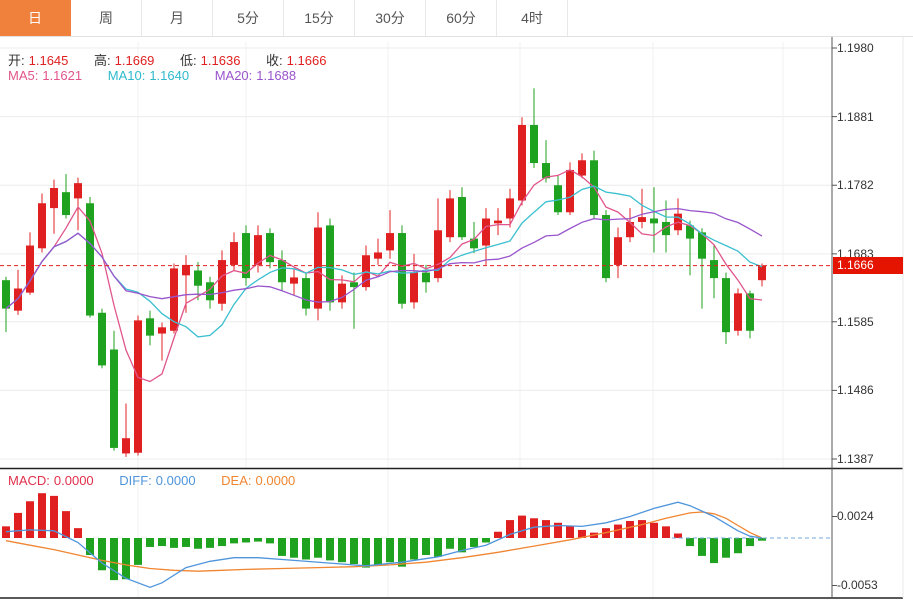 This screenshot has width=913, height=602. Describe the element at coordinates (233, 75) in the screenshot. I see `ma20-label: MA20:` at that location.